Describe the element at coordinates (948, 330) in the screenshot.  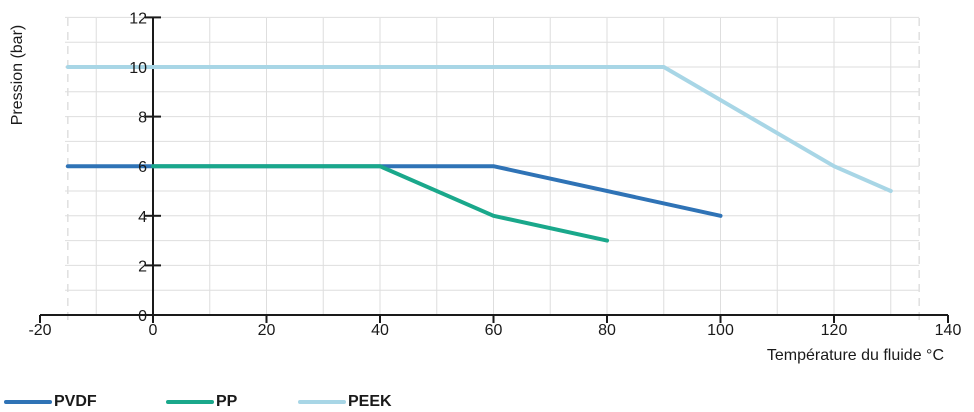
I see `x-tick-label: 140` at that location.